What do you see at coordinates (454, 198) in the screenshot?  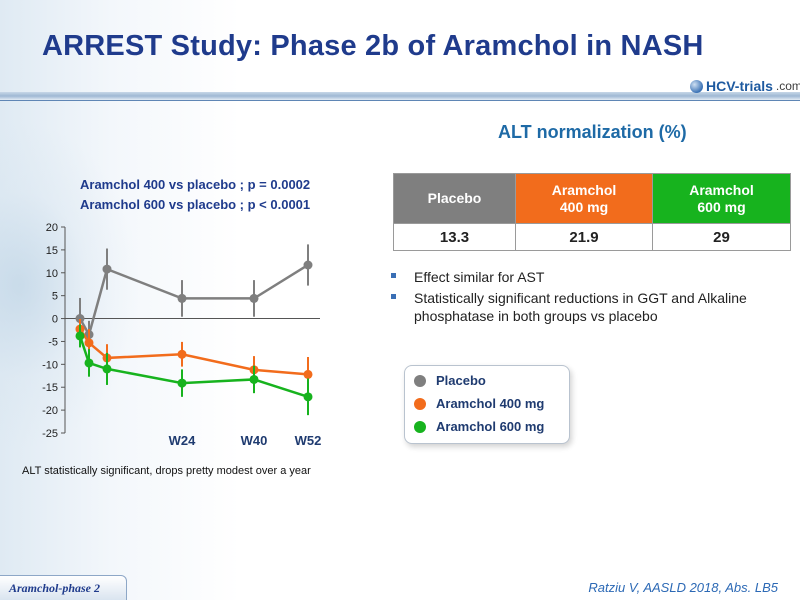 I see `header-placebo: Placebo` at bounding box center [454, 198].